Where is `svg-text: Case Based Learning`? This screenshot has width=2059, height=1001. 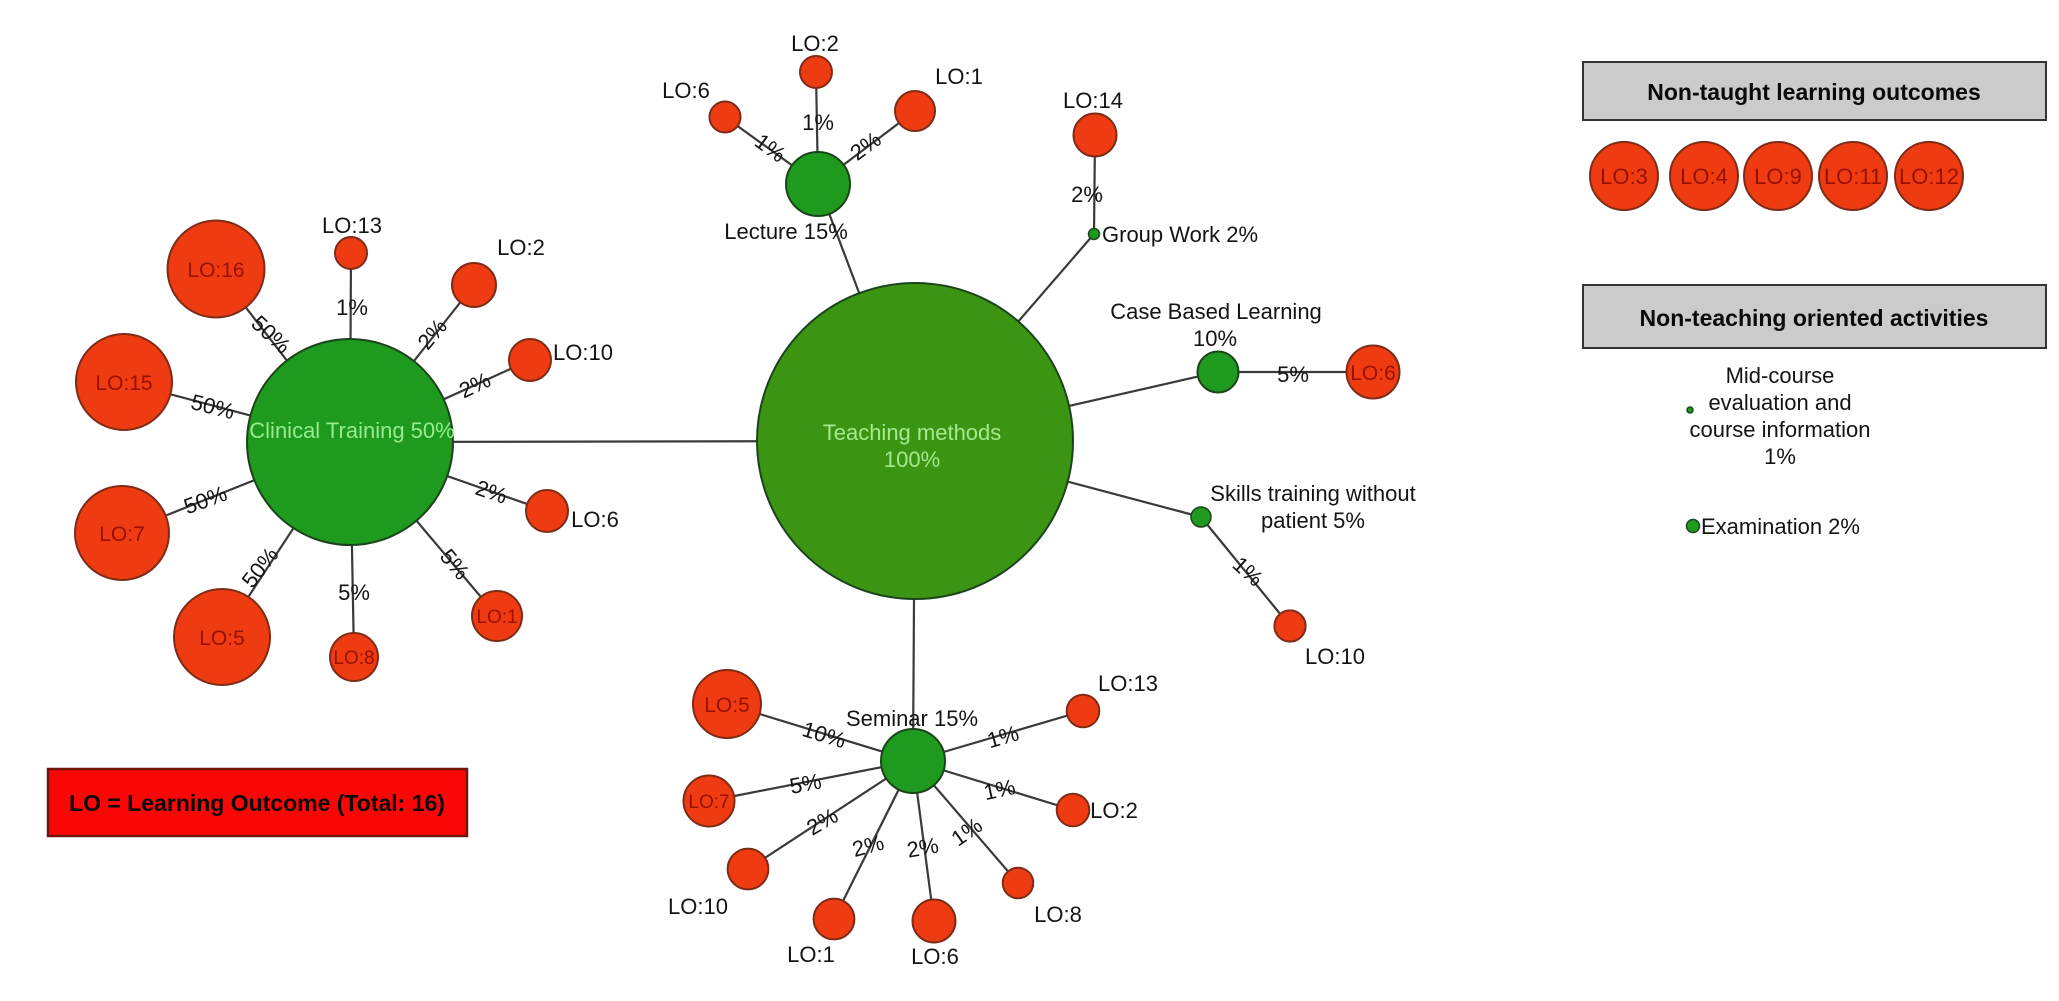
svg-text: Case Based Learning is located at coordinates (1216, 311).